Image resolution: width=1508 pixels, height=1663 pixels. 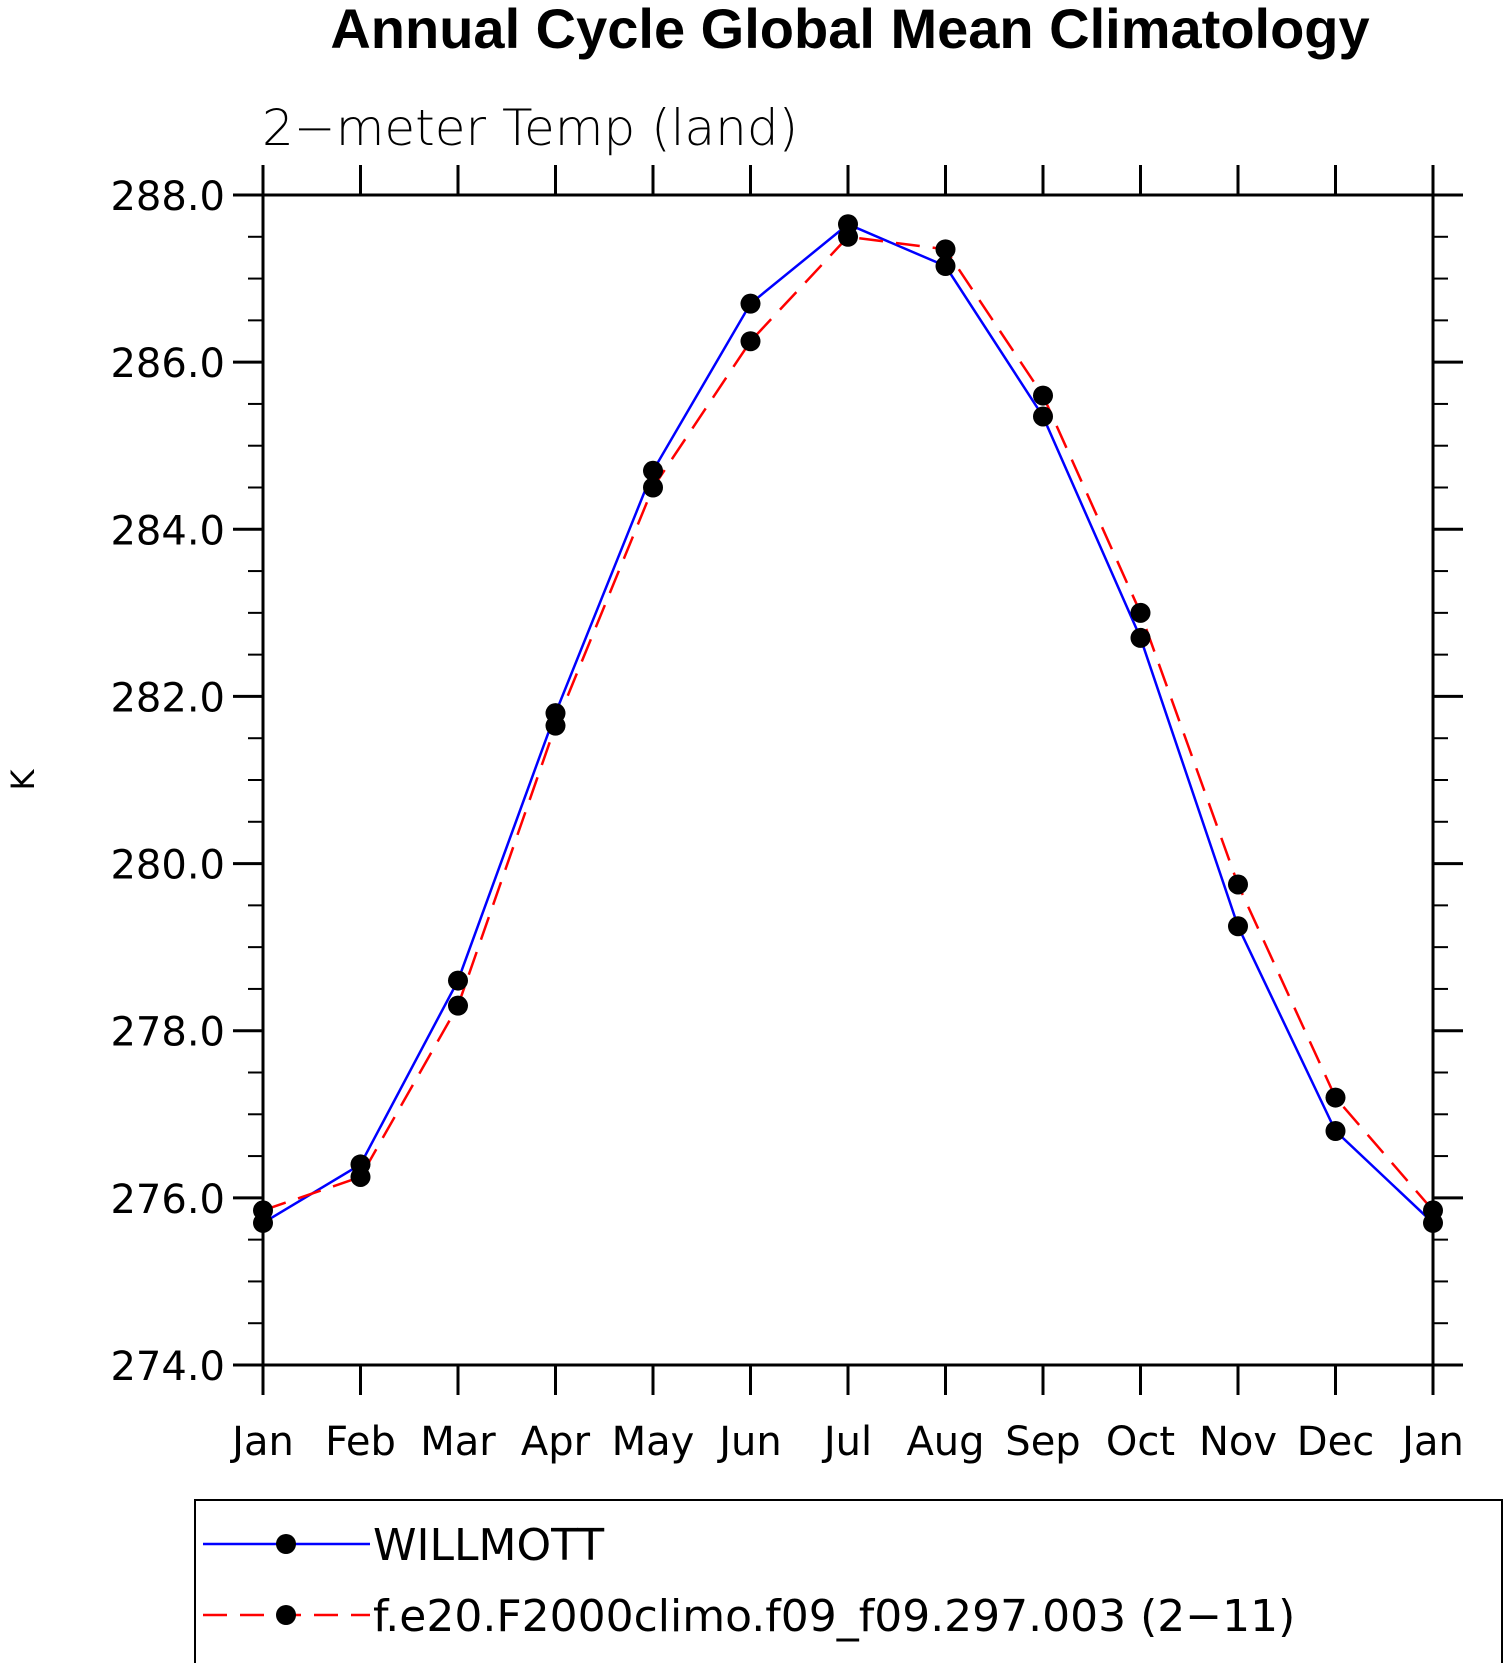 What do you see at coordinates (834, 1616) in the screenshot?
I see `legend-label-model: f.e20.F2000climo.f09_f09.297.003 (2−11)` at bounding box center [834, 1616].